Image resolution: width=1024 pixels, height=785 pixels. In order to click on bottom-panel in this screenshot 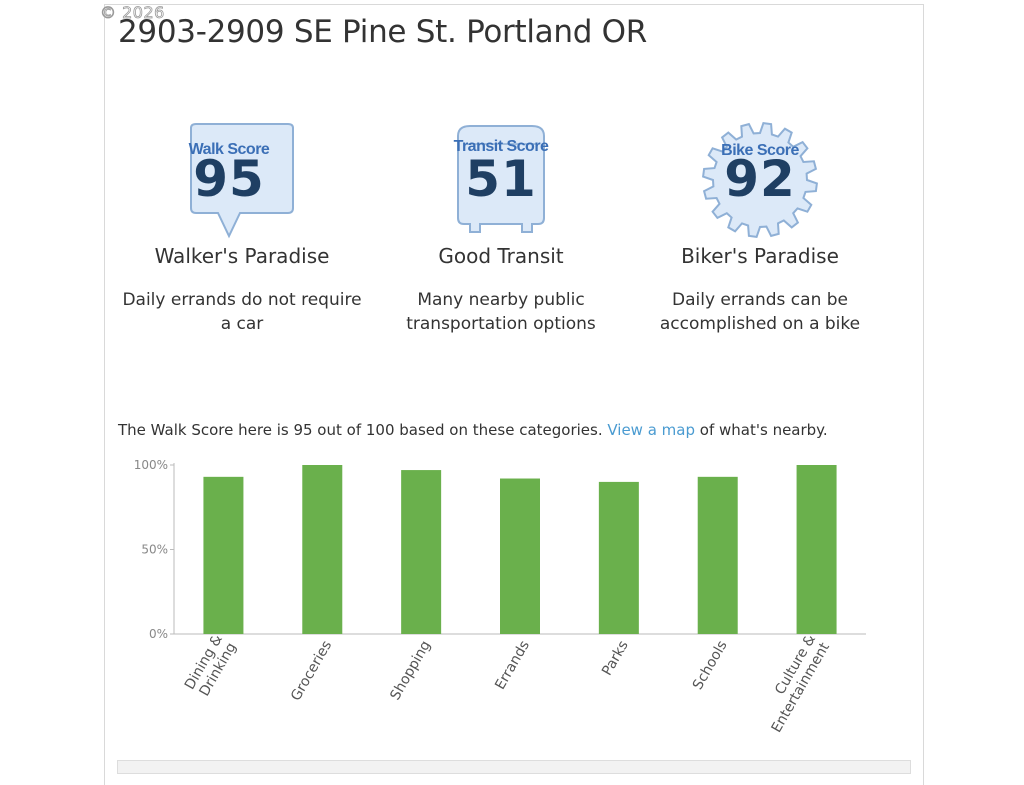, I will do `click(514, 767)`.